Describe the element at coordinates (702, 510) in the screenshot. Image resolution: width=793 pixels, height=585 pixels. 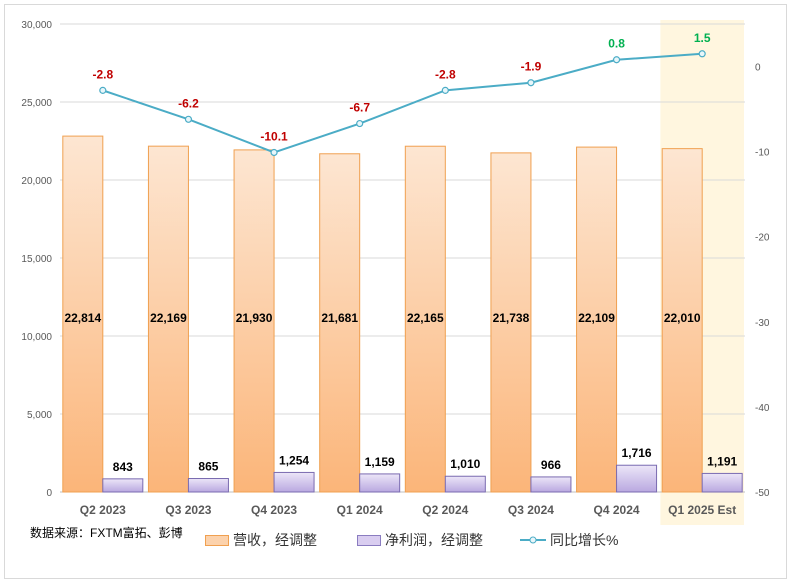
I see `category-label: Q1 2025 Est` at that location.